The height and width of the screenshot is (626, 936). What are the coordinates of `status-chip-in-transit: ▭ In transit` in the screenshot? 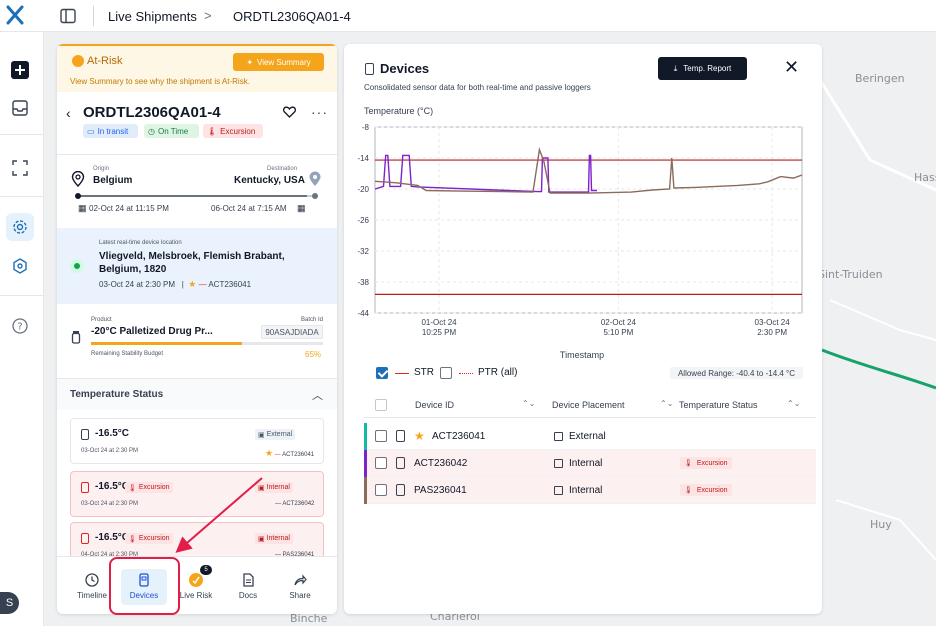 It's located at (110, 131).